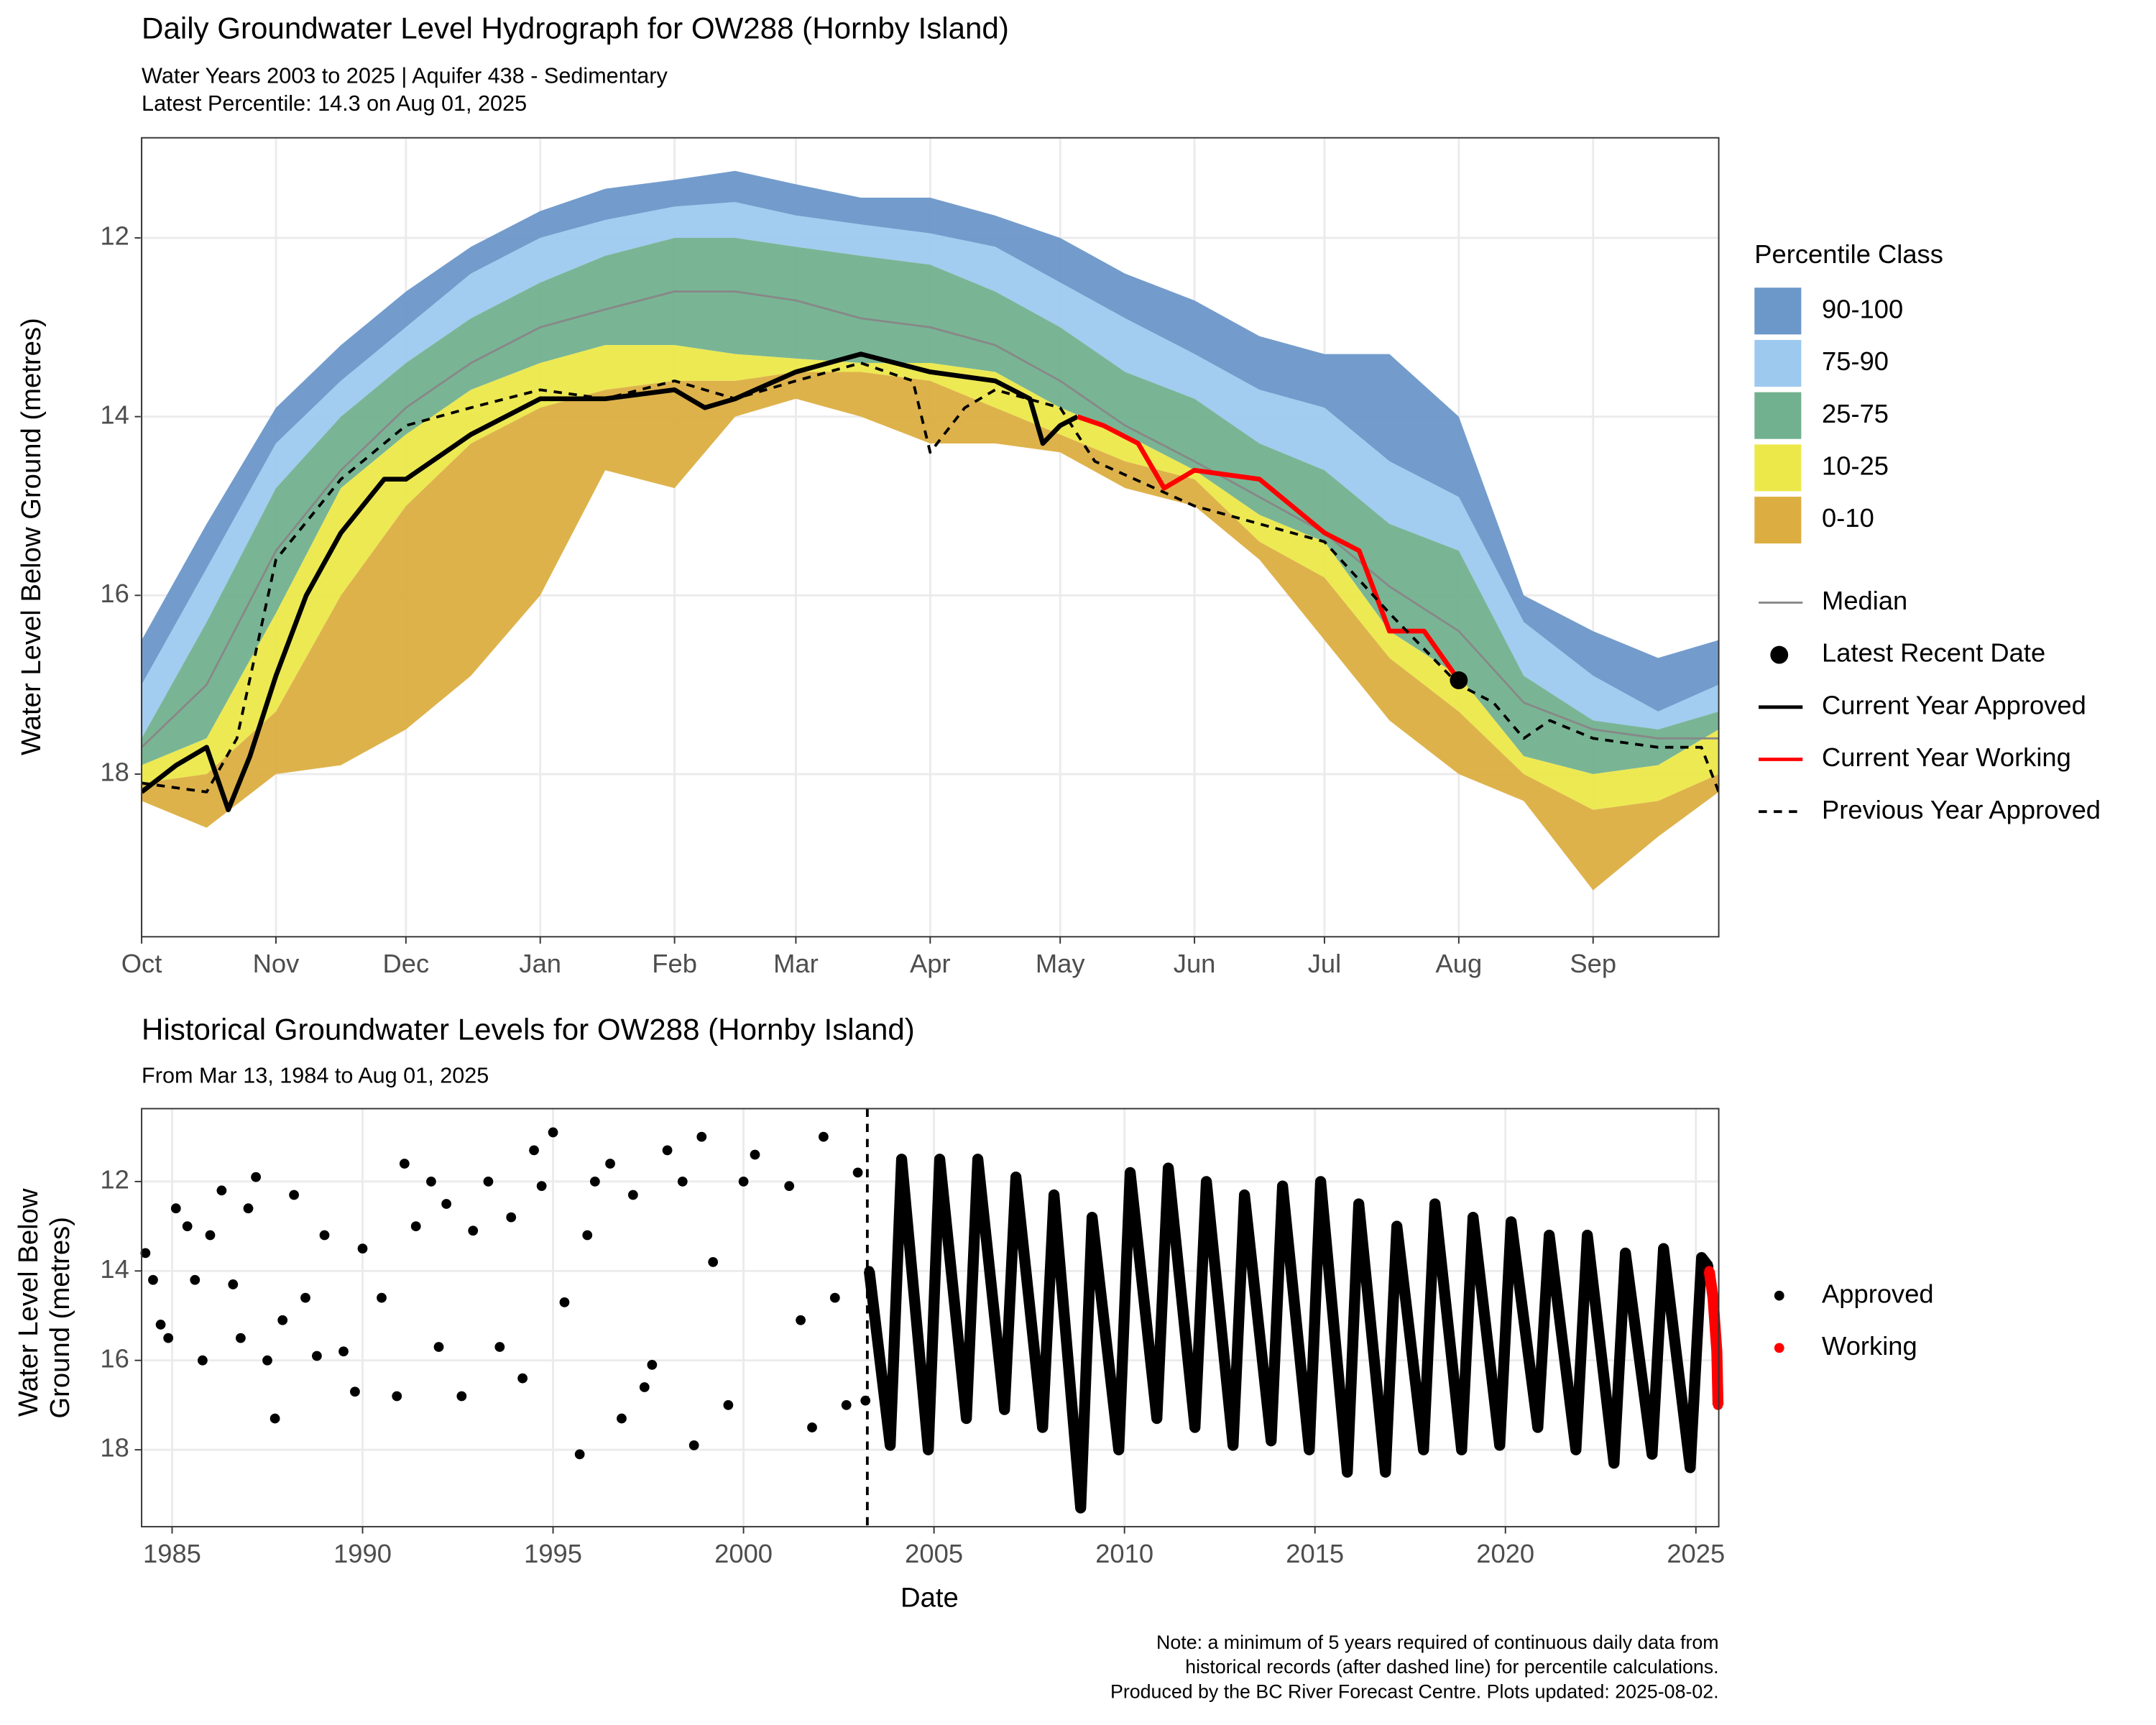 The image size is (2156, 1725). Describe the element at coordinates (1593, 963) in the screenshot. I see `x-tick-label: Sep` at that location.